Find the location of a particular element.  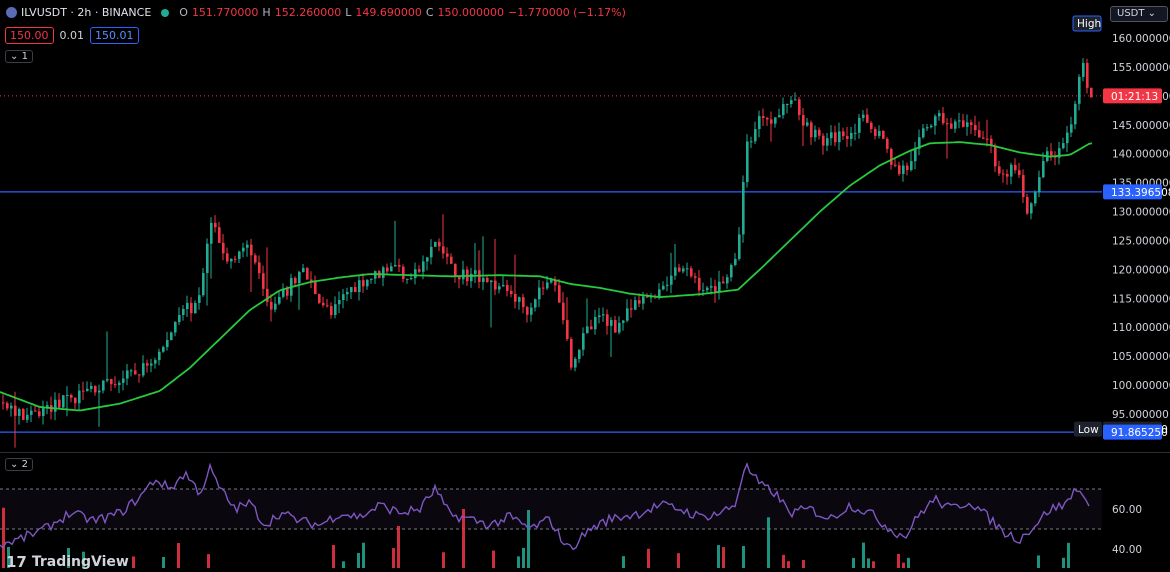

open-value: 151.770000 is located at coordinates (225, 12).